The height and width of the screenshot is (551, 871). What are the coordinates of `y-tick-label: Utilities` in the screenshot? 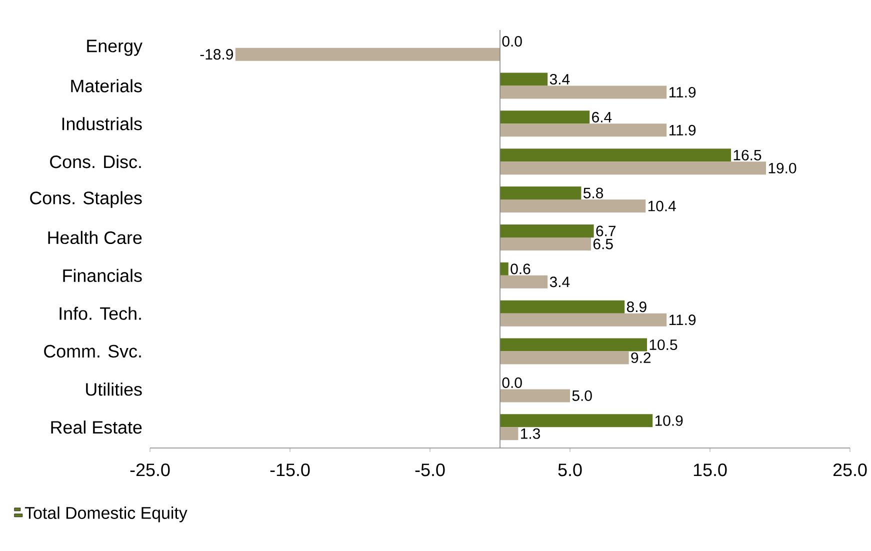 It's located at (114, 389).